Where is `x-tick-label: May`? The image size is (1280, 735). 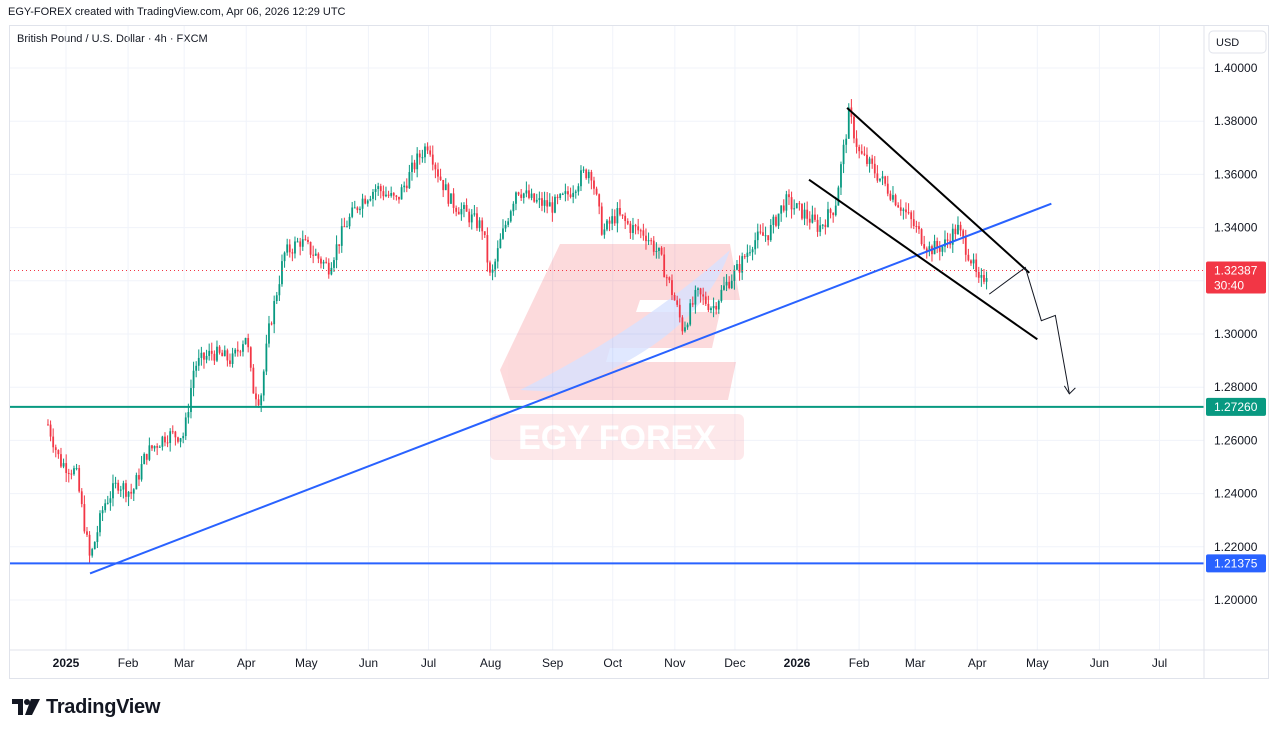 x-tick-label: May is located at coordinates (1037, 663).